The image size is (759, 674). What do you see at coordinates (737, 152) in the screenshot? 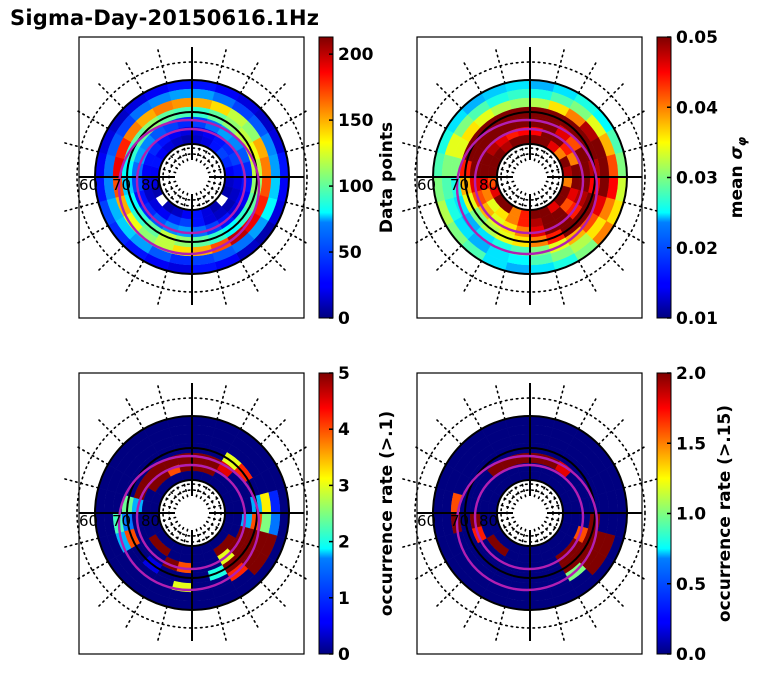
I see `colorbar-label-part: σ` at bounding box center [737, 152].